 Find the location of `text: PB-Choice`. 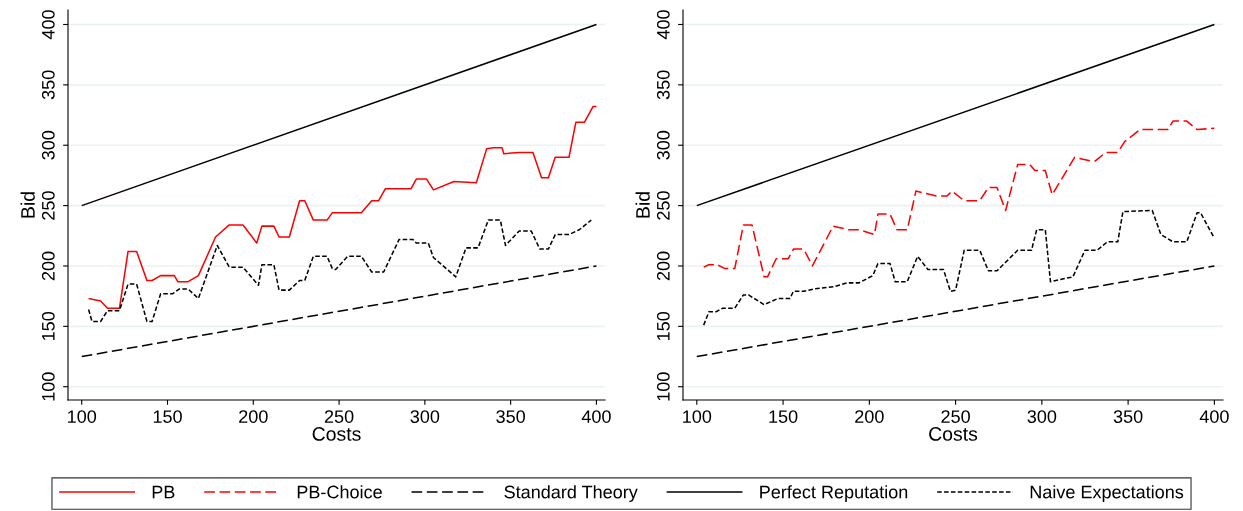

text: PB-Choice is located at coordinates (339, 492).